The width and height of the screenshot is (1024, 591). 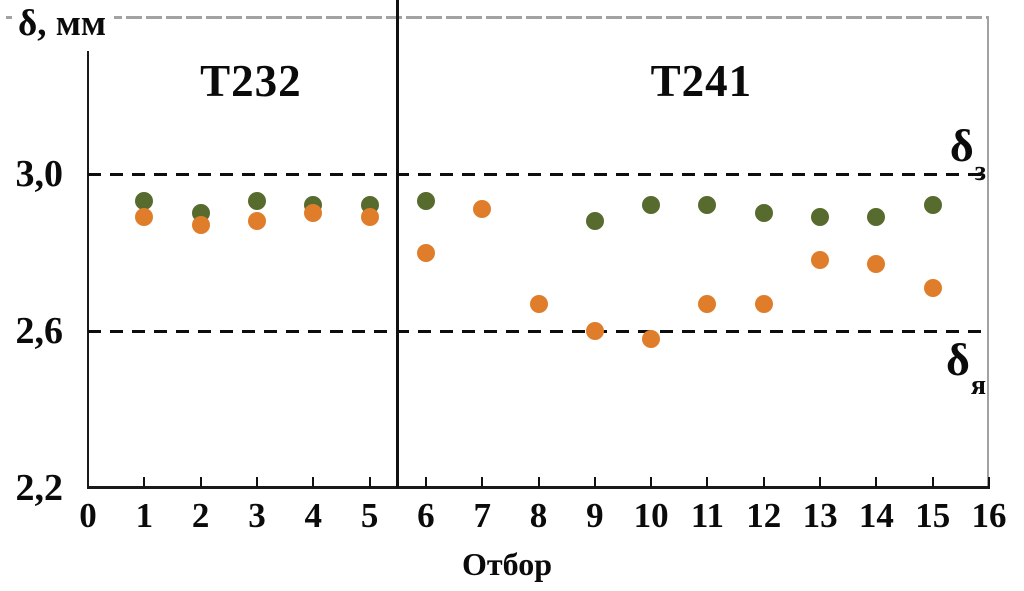 What do you see at coordinates (980, 172) in the screenshot?
I see `upper-limit-subscript: з` at bounding box center [980, 172].